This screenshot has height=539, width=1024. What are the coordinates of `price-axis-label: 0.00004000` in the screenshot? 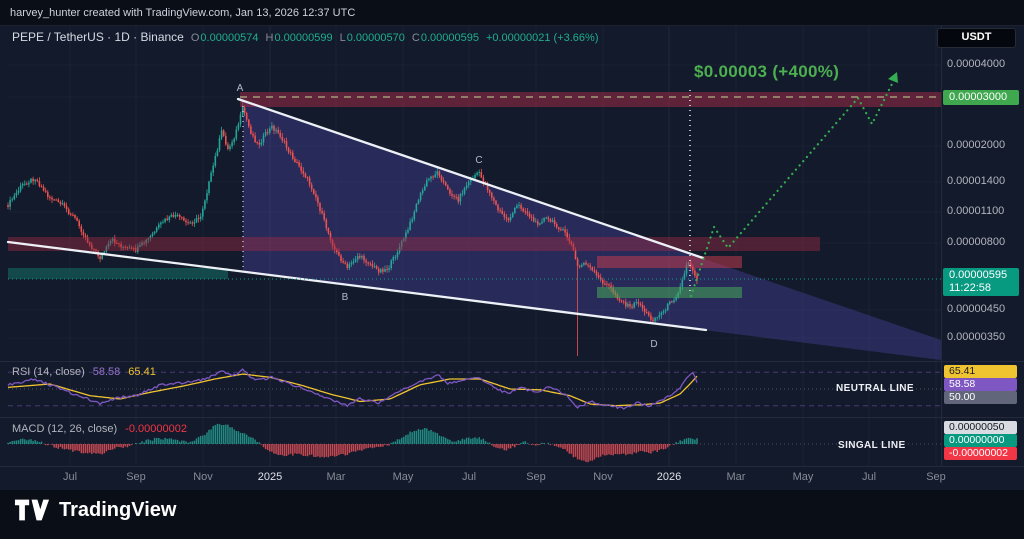 It's located at (976, 64).